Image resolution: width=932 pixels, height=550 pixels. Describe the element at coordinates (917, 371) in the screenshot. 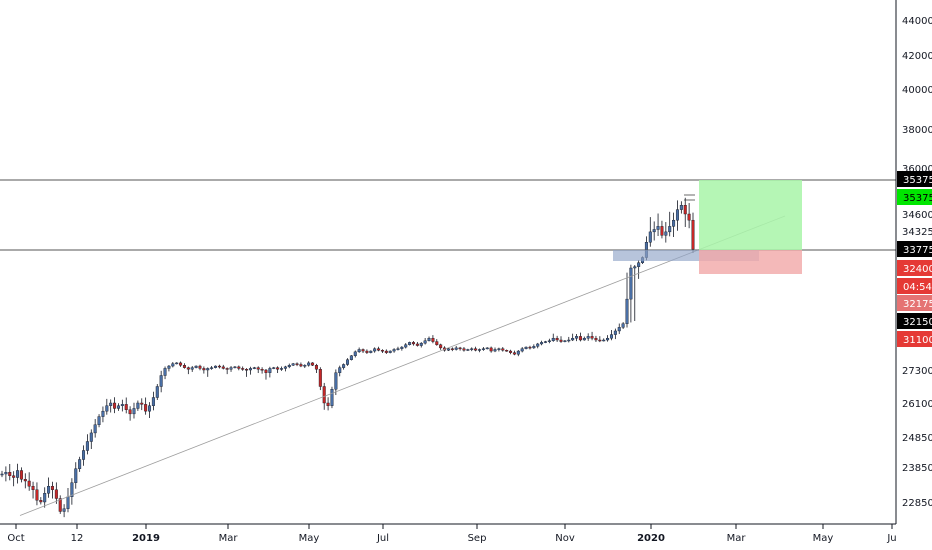

I see `price-tick-label: 27300` at that location.